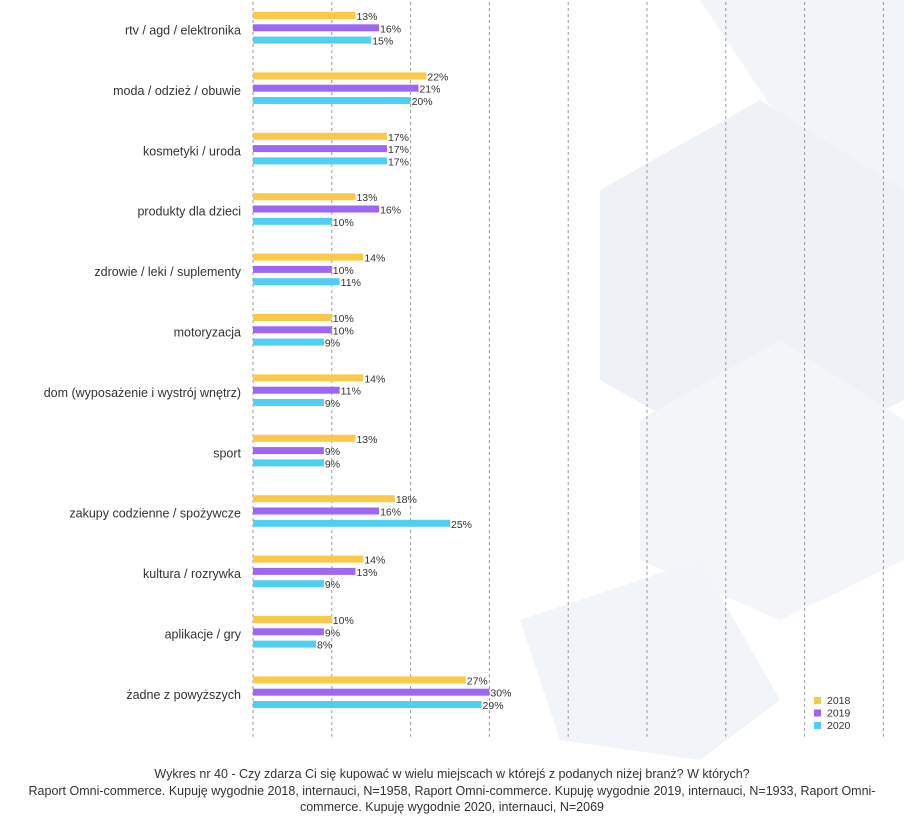 The image size is (904, 824). What do you see at coordinates (406, 500) in the screenshot?
I see `data-label: 18%` at bounding box center [406, 500].